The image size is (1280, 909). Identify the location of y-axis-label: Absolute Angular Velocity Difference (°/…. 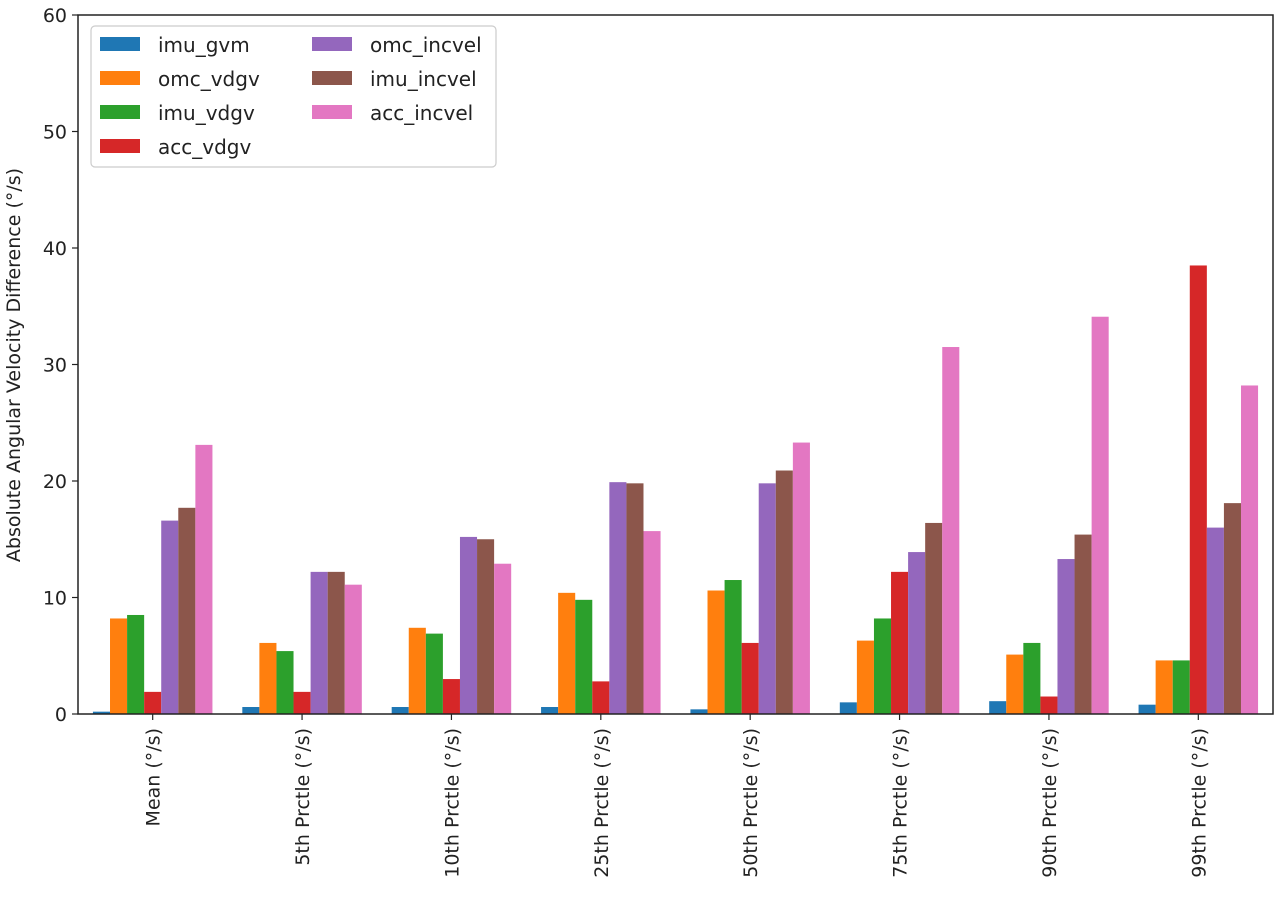
(14, 365).